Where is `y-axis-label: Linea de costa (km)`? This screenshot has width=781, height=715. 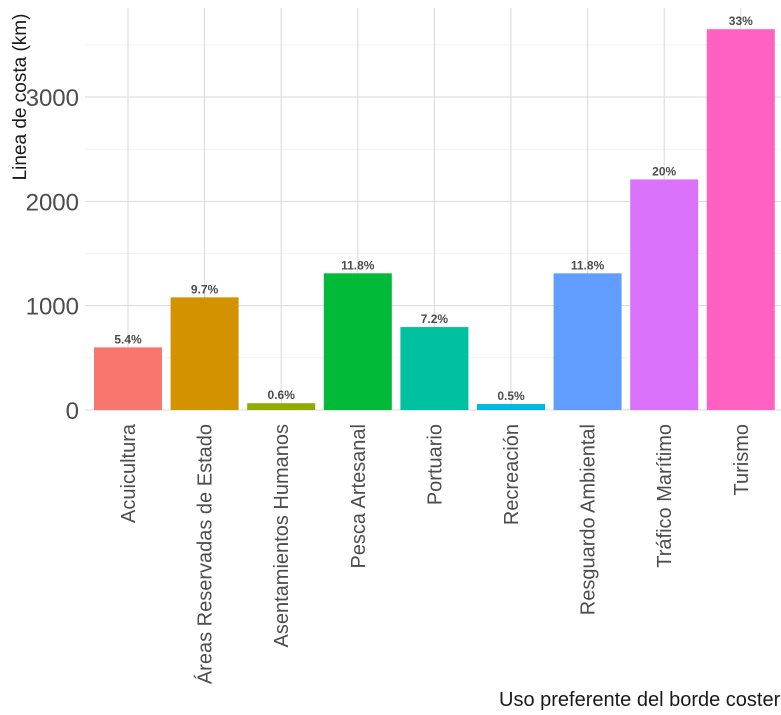
y-axis-label: Linea de costa (km) is located at coordinates (20, 97).